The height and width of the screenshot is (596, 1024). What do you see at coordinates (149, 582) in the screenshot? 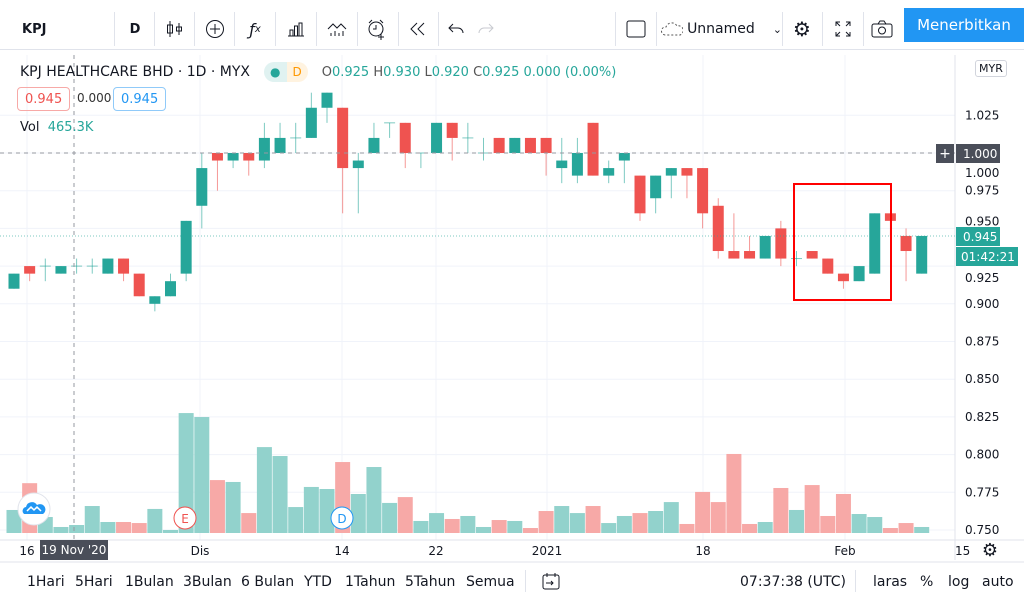
I see `range-1m: 1Bulan` at bounding box center [149, 582].